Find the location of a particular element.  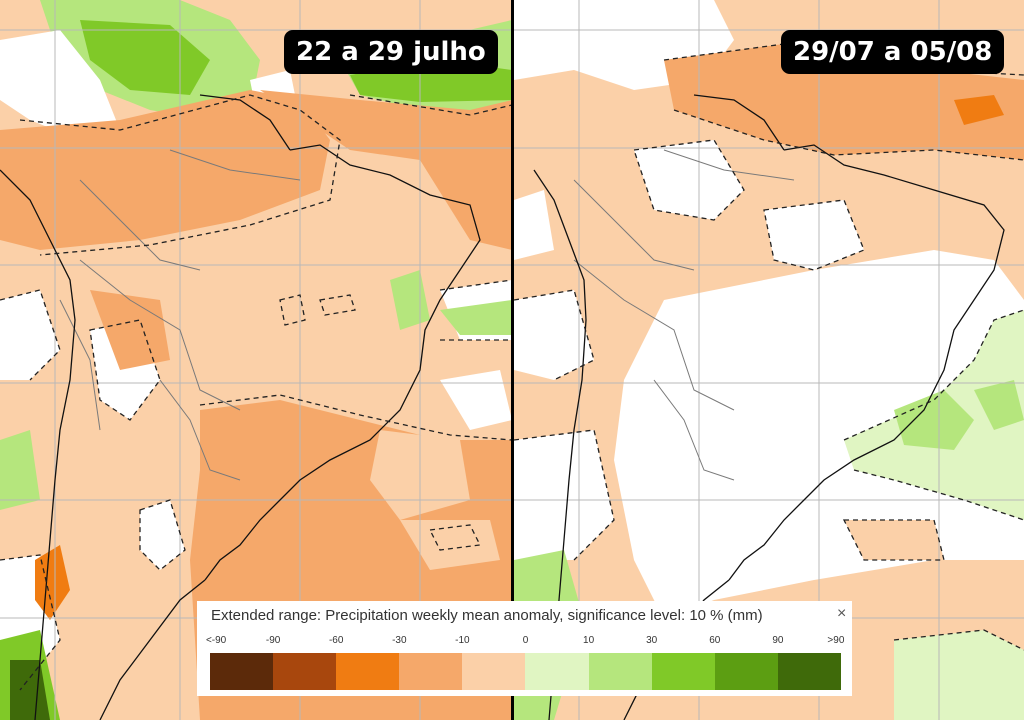

legend-tick-label: <-90 is located at coordinates (216, 640).